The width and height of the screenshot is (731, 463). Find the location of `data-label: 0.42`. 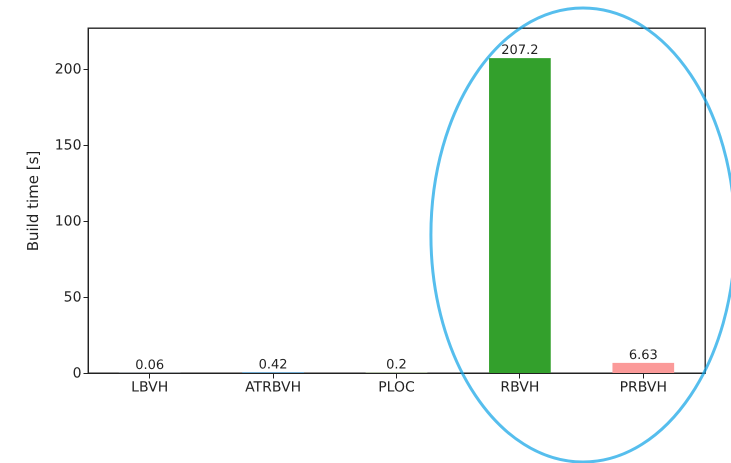

data-label: 0.42 is located at coordinates (273, 364).